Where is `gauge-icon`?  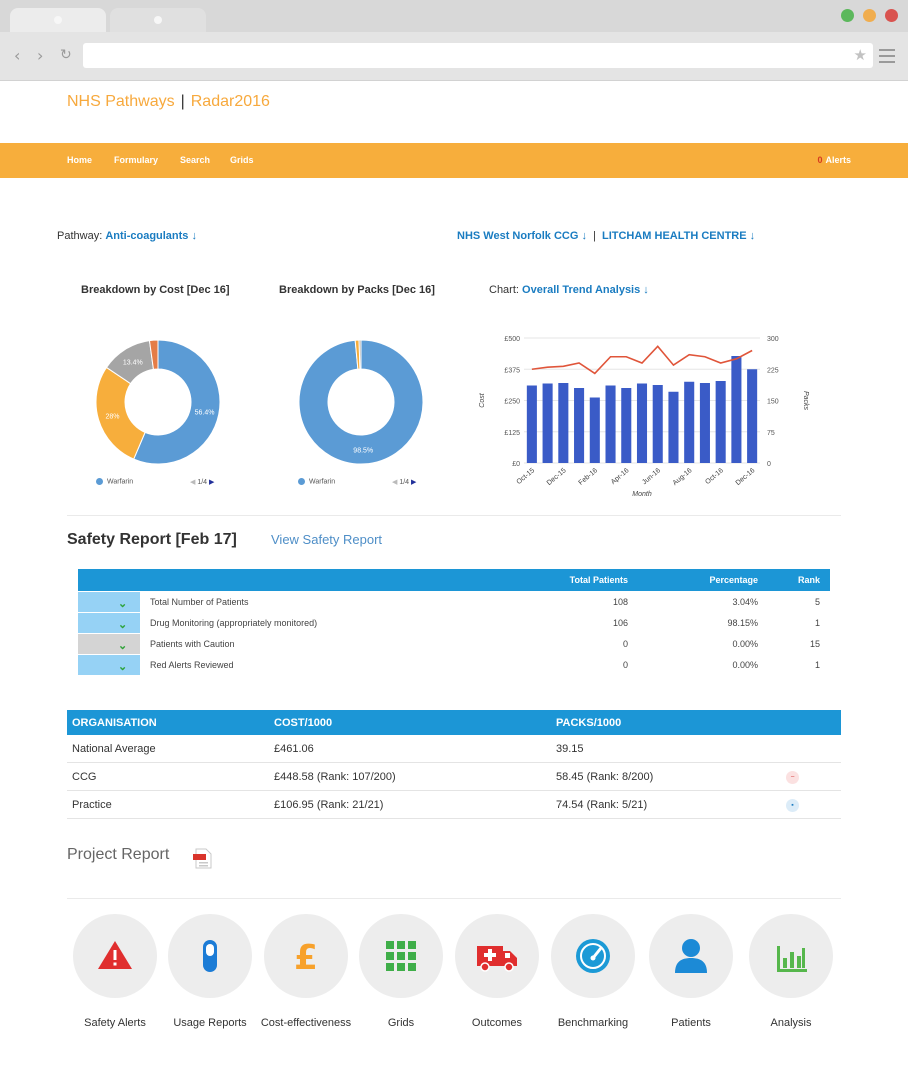
gauge-icon is located at coordinates (593, 956).